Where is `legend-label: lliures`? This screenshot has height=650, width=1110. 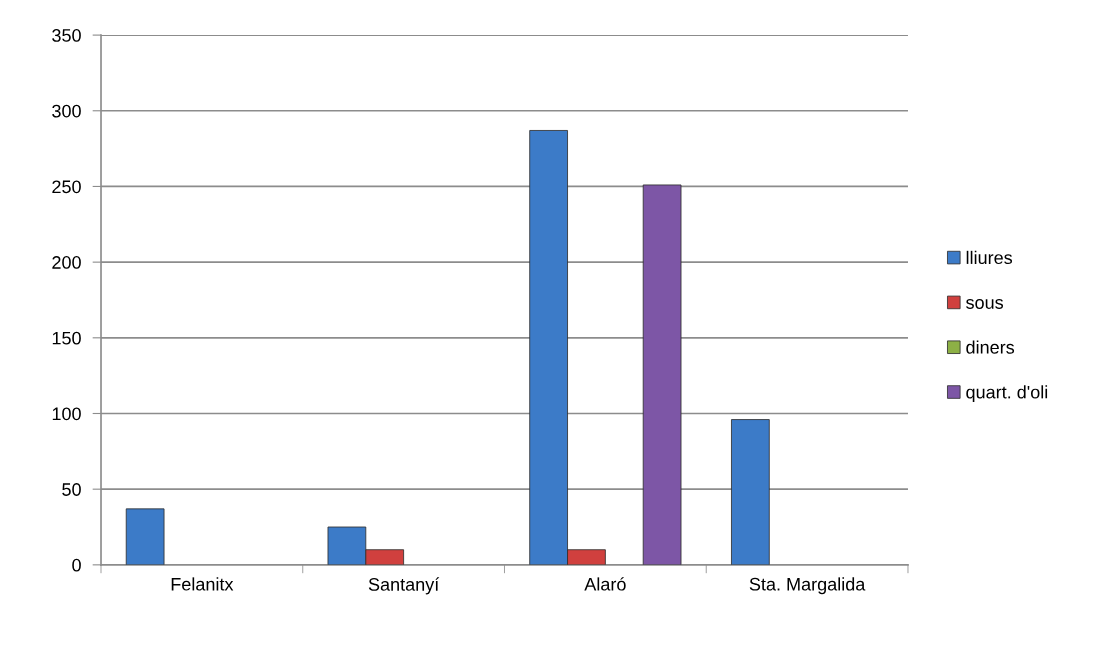
legend-label: lliures is located at coordinates (989, 257).